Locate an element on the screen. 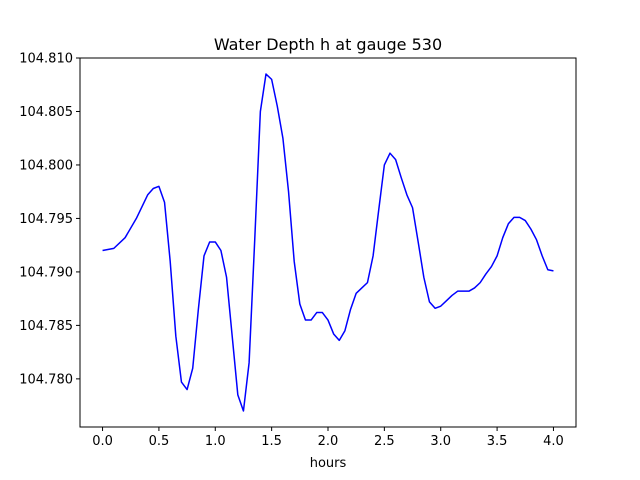  y-tick-label: 104.785 is located at coordinates (46, 326).